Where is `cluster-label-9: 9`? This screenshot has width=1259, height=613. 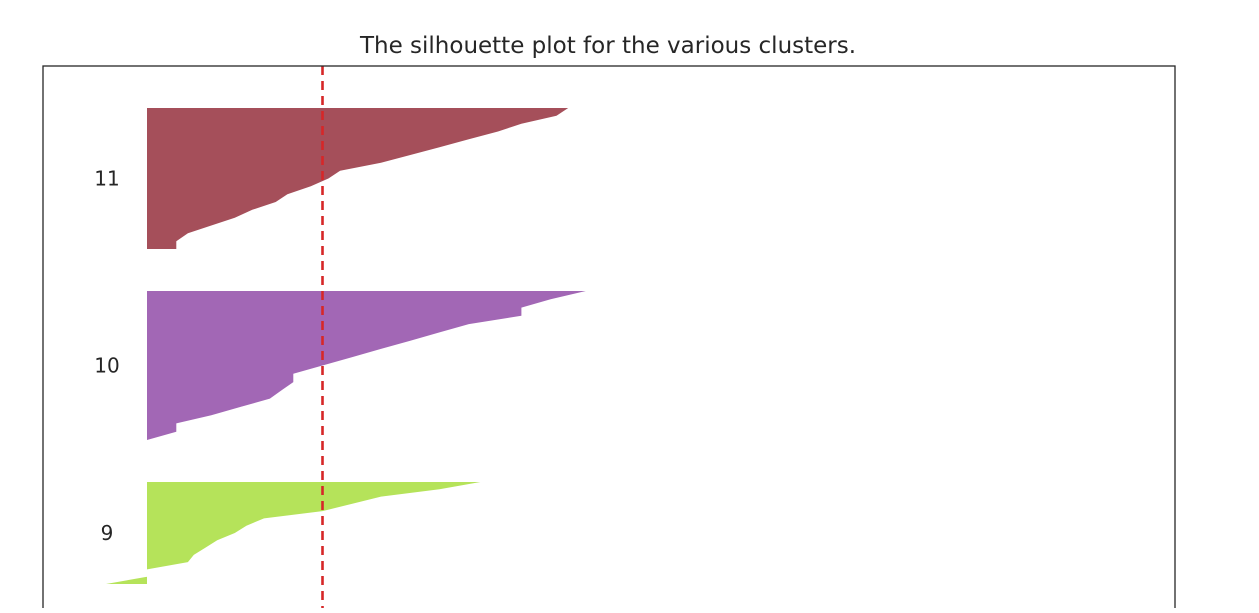 cluster-label-9: 9 is located at coordinates (107, 533).